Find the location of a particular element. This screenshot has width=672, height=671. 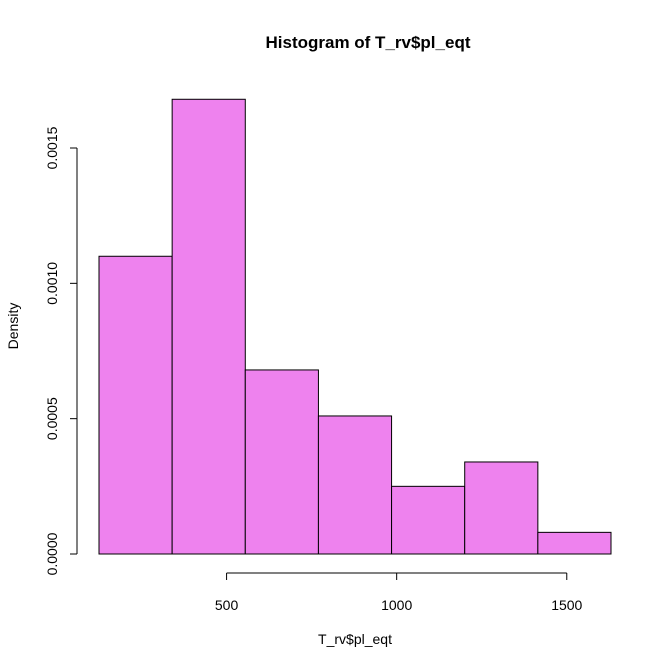

y-tick-label-2: 0.0005 is located at coordinates (52, 418).